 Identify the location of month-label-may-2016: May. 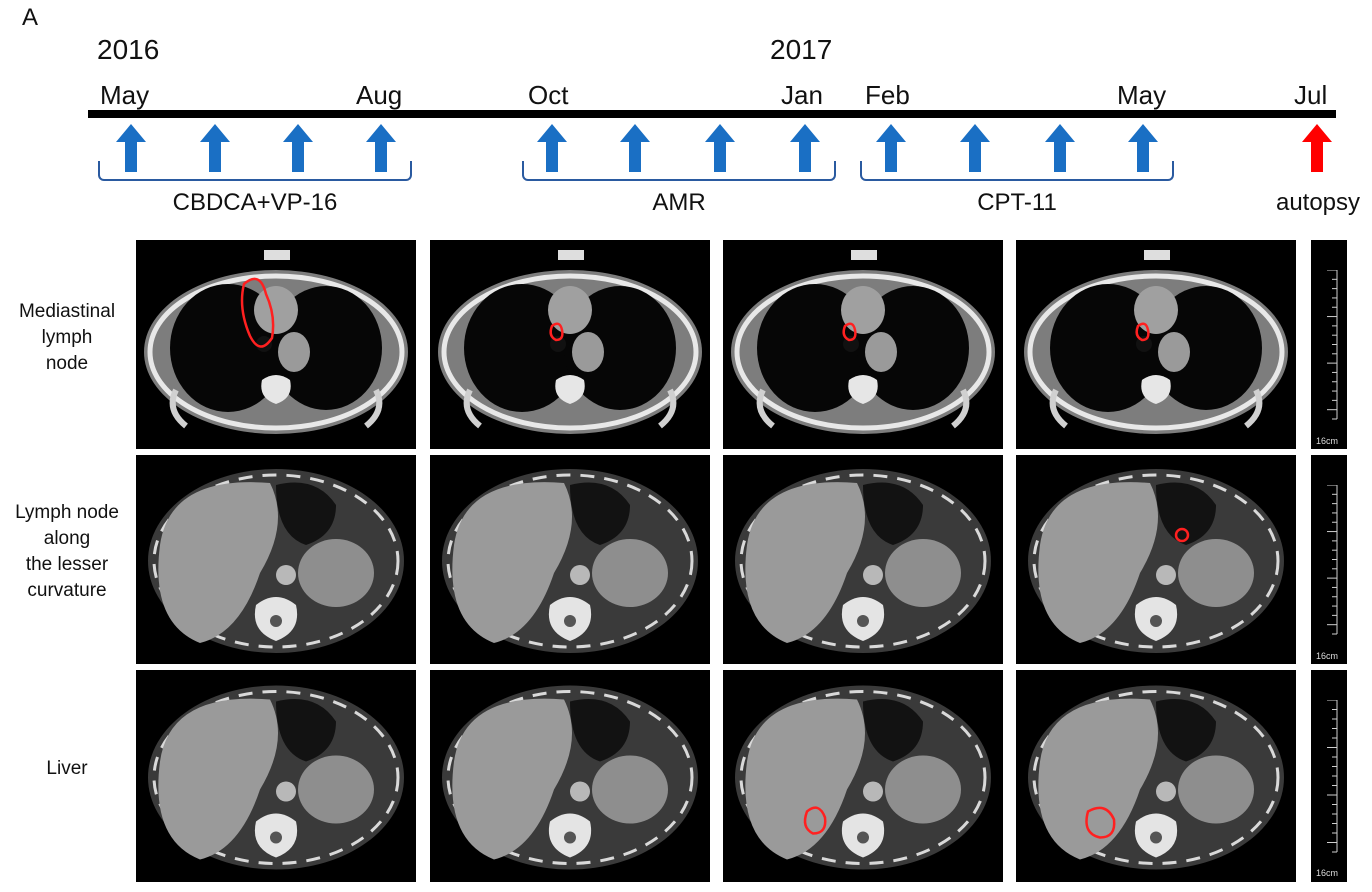
(125, 95).